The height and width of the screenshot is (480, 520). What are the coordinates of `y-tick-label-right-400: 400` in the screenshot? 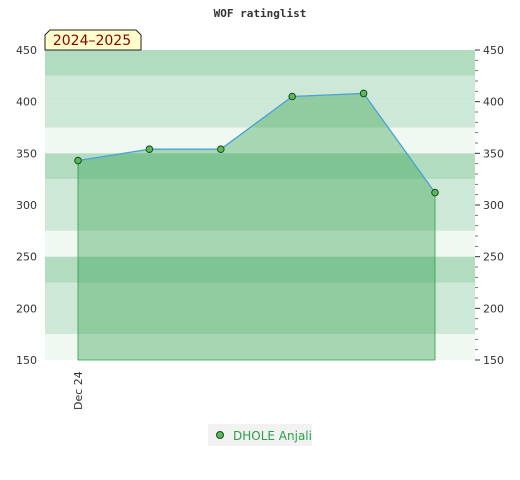 It's located at (493, 102).